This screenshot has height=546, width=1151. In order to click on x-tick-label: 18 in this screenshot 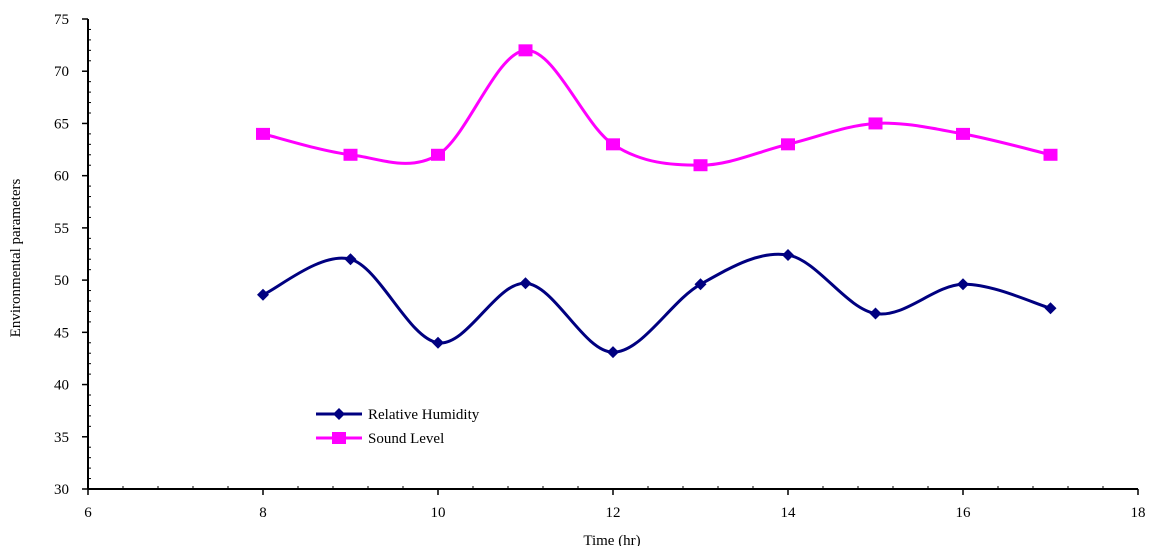, I will do `click(1138, 513)`.